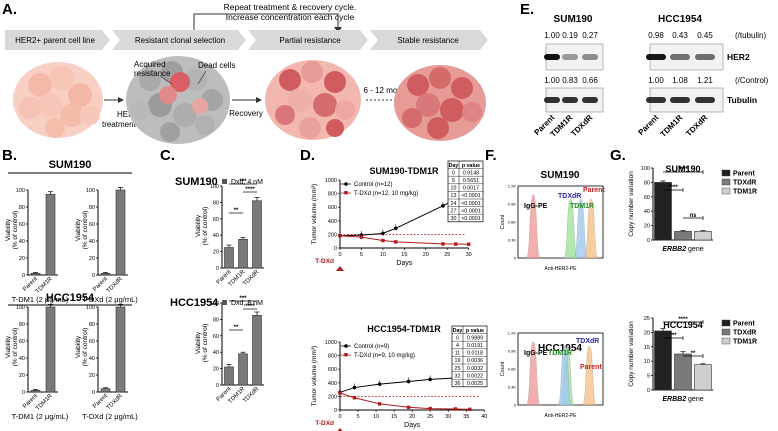 This screenshot has width=778, height=431. What do you see at coordinates (55, 40) in the screenshot?
I see `stage-label-1: HER2+ parent cell line` at bounding box center [55, 40].